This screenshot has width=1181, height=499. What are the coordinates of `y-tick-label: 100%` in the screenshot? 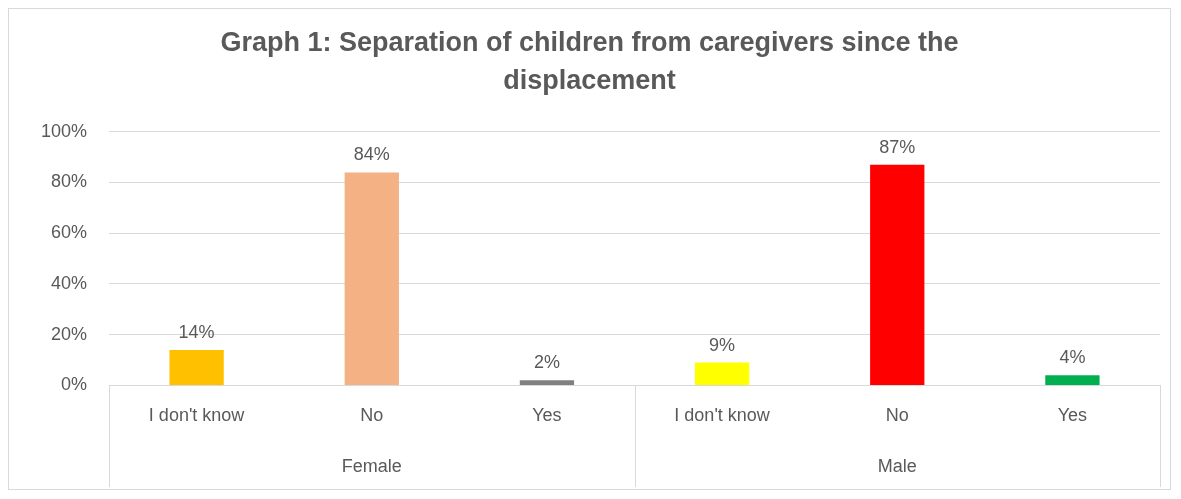 It's located at (64, 130).